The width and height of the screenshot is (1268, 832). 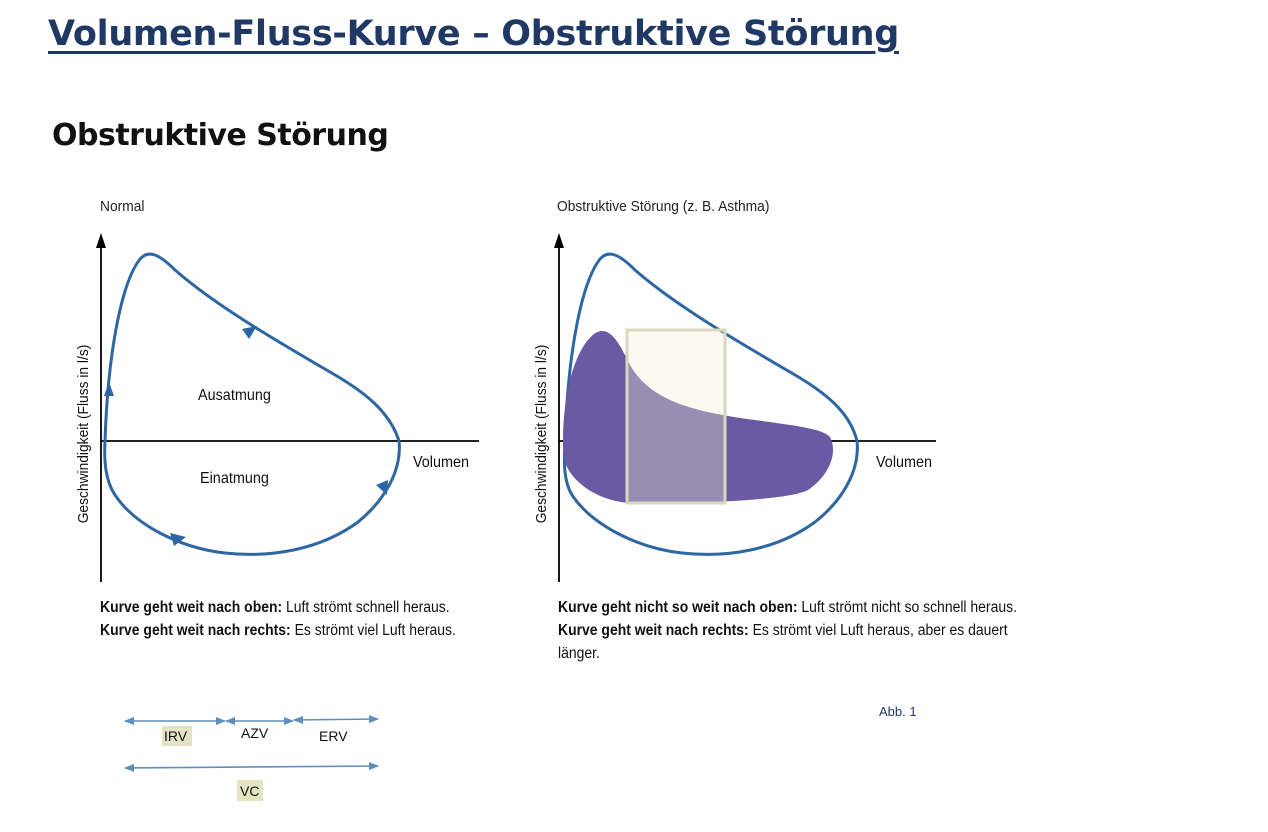 What do you see at coordinates (84, 434) in the screenshot?
I see `normal-y-axis-label: Geschwindigkeit (Fluss in l/s)` at bounding box center [84, 434].